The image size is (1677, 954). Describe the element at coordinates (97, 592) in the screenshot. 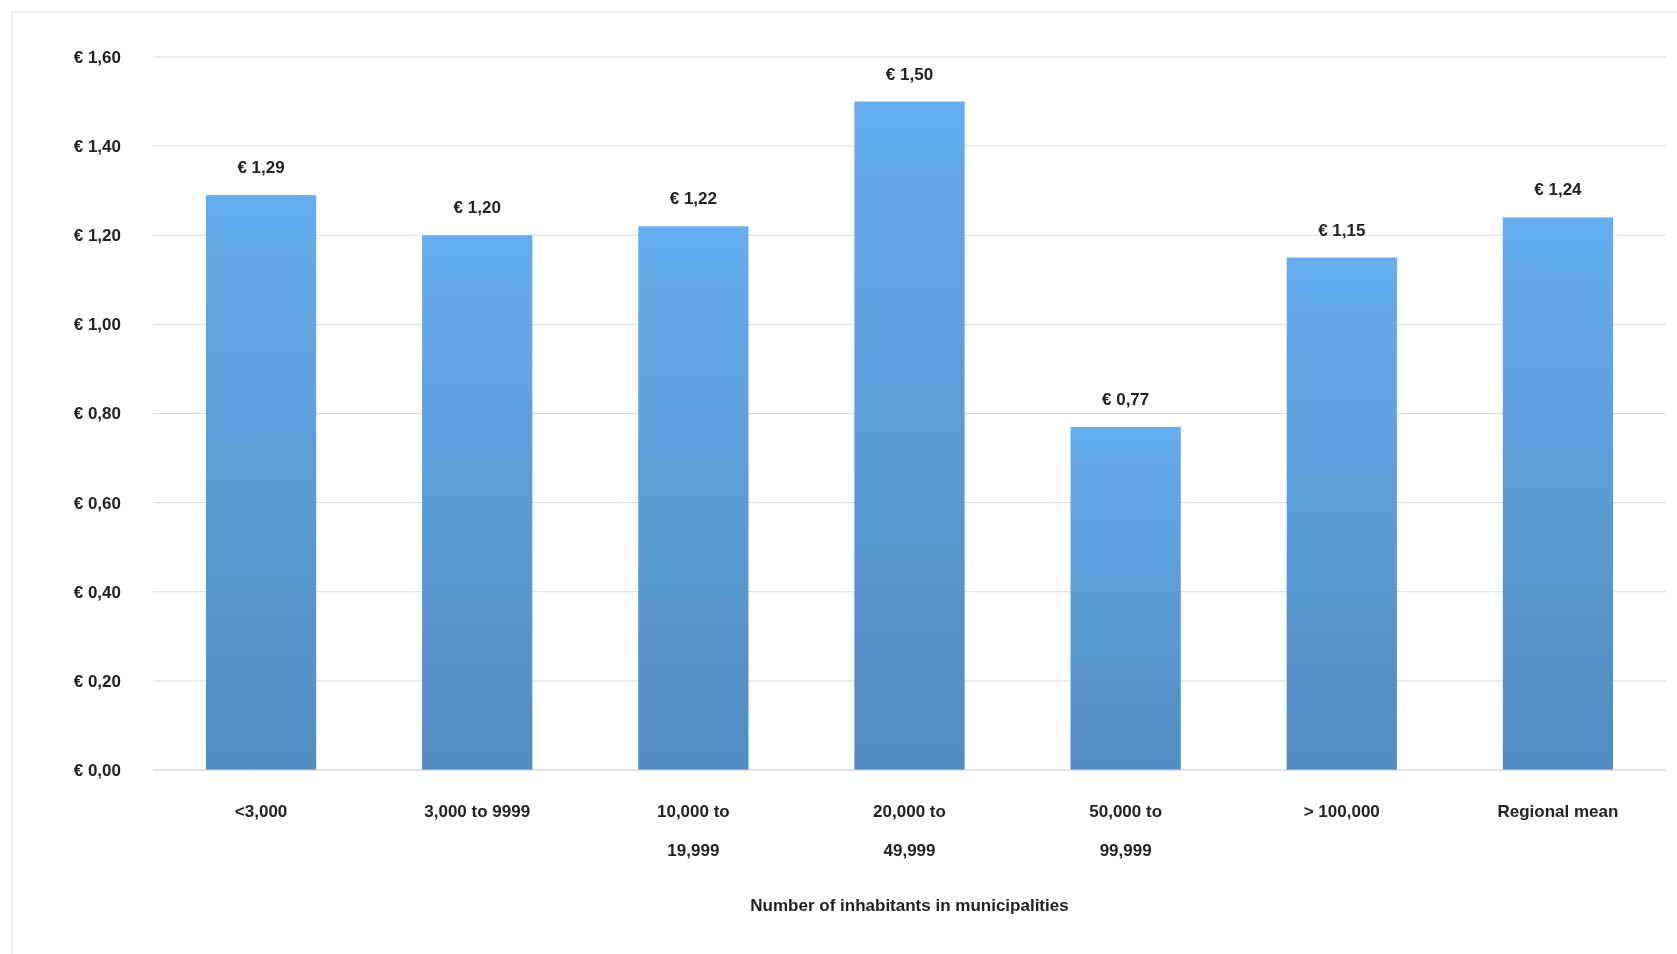

I see `y-tick-label: € 0,40` at that location.